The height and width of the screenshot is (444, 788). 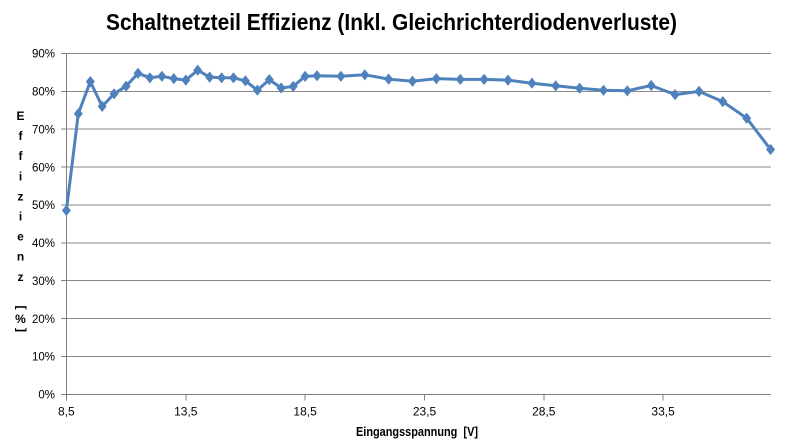 What do you see at coordinates (544, 412) in the screenshot?
I see `svg-text: 28,5` at bounding box center [544, 412].